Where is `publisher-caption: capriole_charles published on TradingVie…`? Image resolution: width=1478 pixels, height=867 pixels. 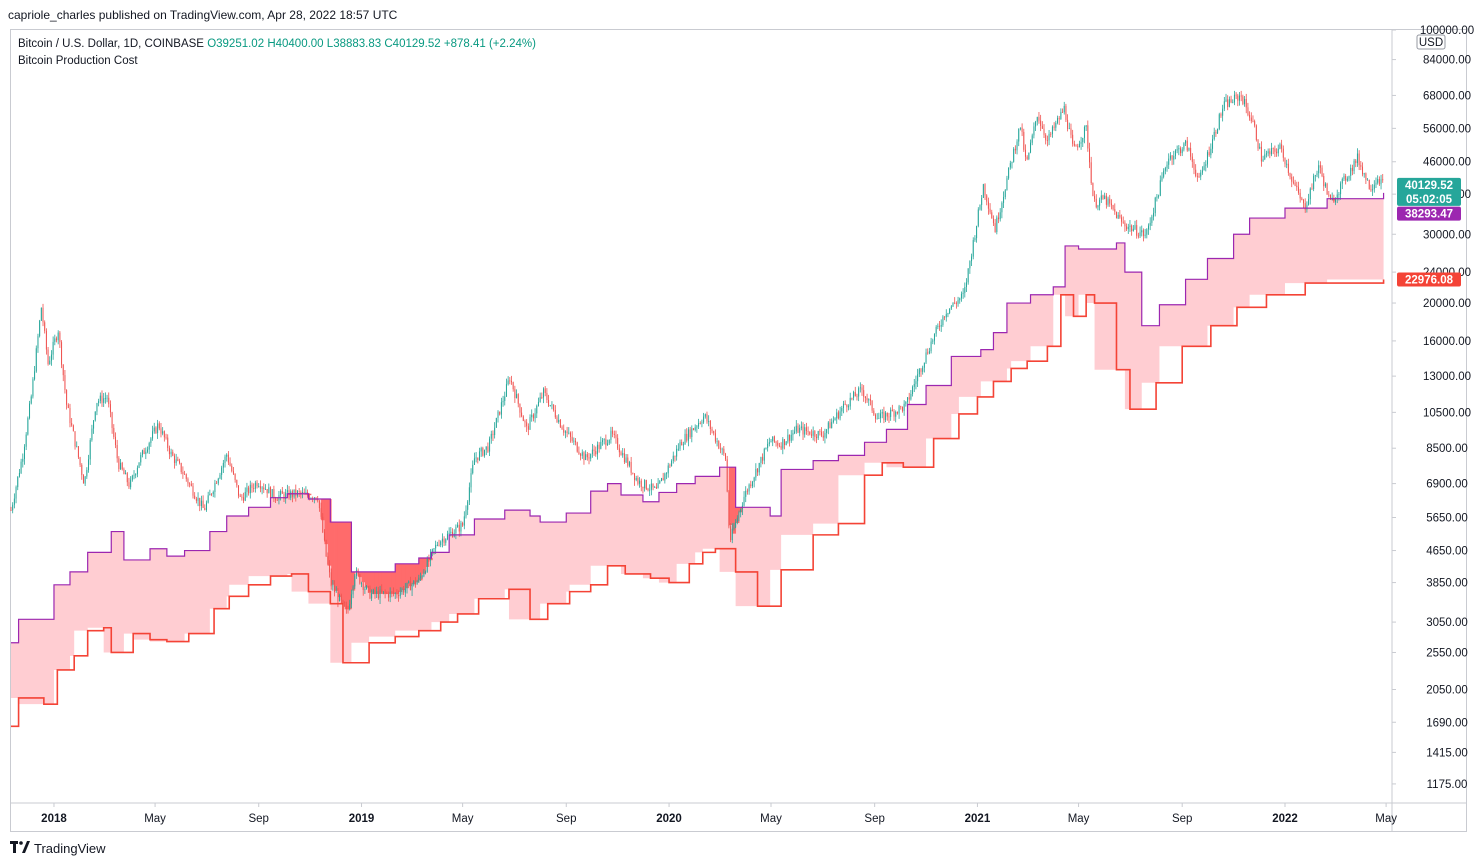
publisher-caption: capriole_charles published on TradingVie… is located at coordinates (203, 15).